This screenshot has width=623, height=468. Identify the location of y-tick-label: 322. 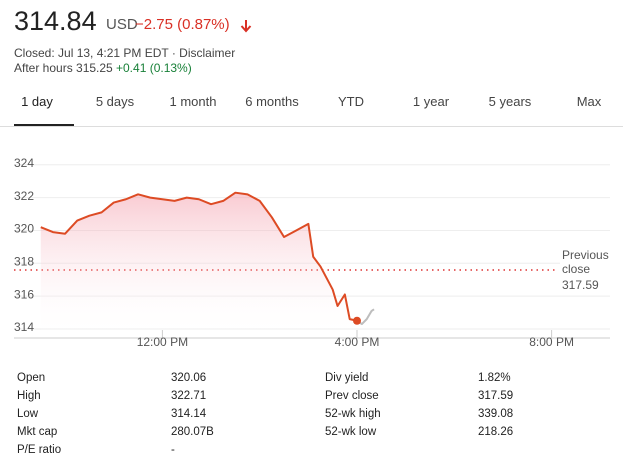
(24, 196).